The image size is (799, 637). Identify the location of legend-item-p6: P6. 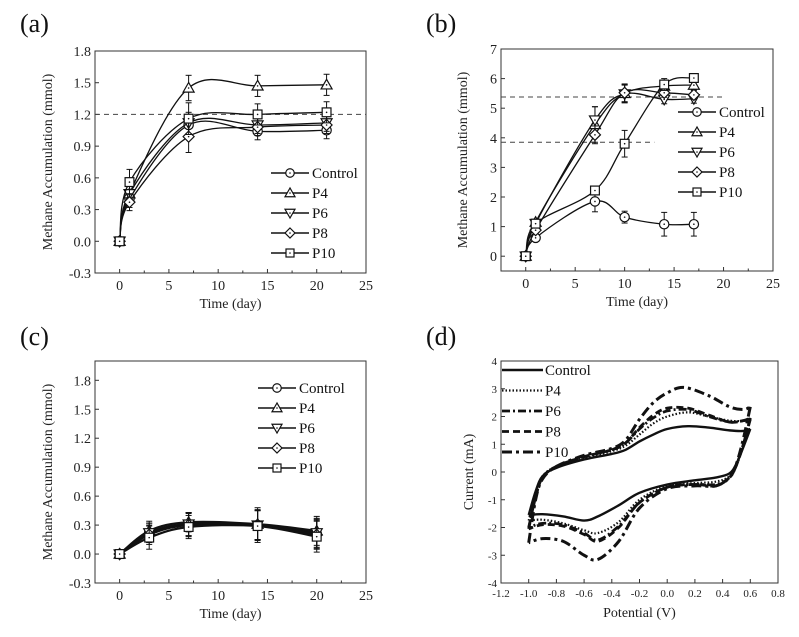
(286, 429).